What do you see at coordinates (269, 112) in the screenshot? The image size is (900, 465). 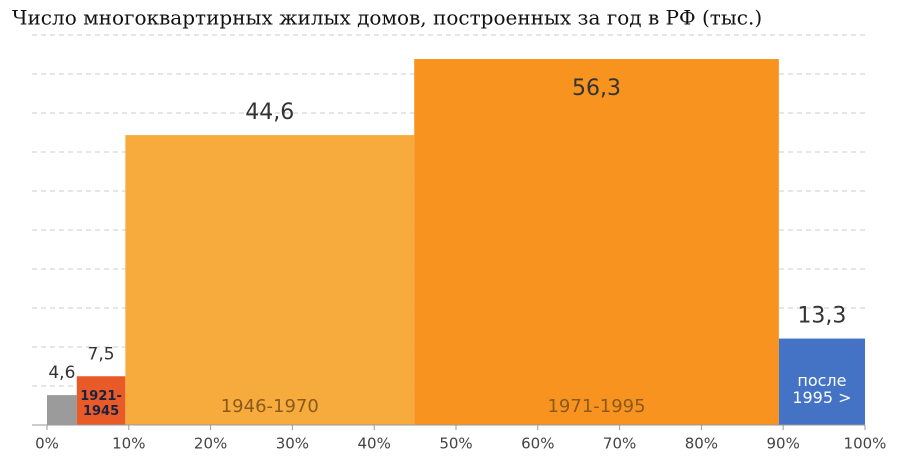 I see `value-label: 44,6` at bounding box center [269, 112].